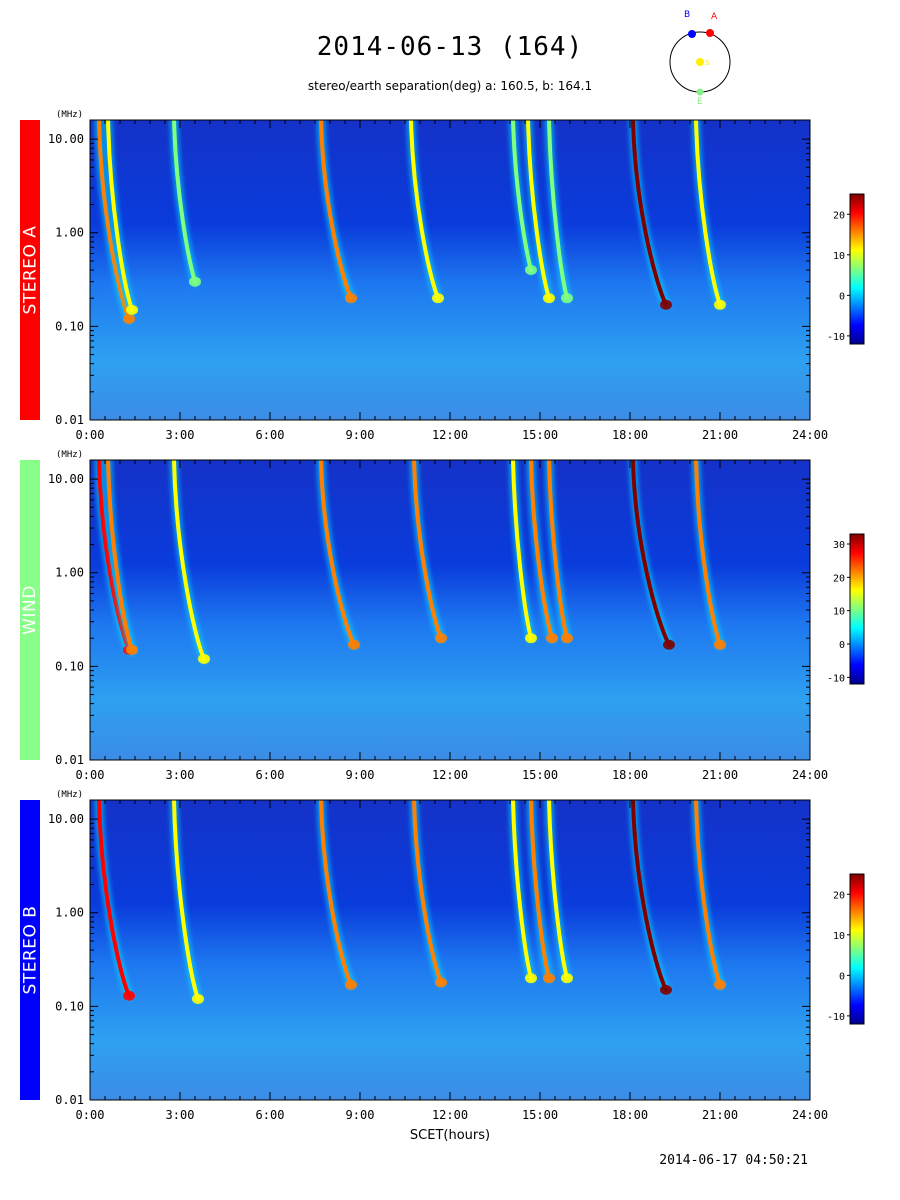  What do you see at coordinates (714, 17) in the screenshot?
I see `stereo-a-label: A` at bounding box center [714, 17].